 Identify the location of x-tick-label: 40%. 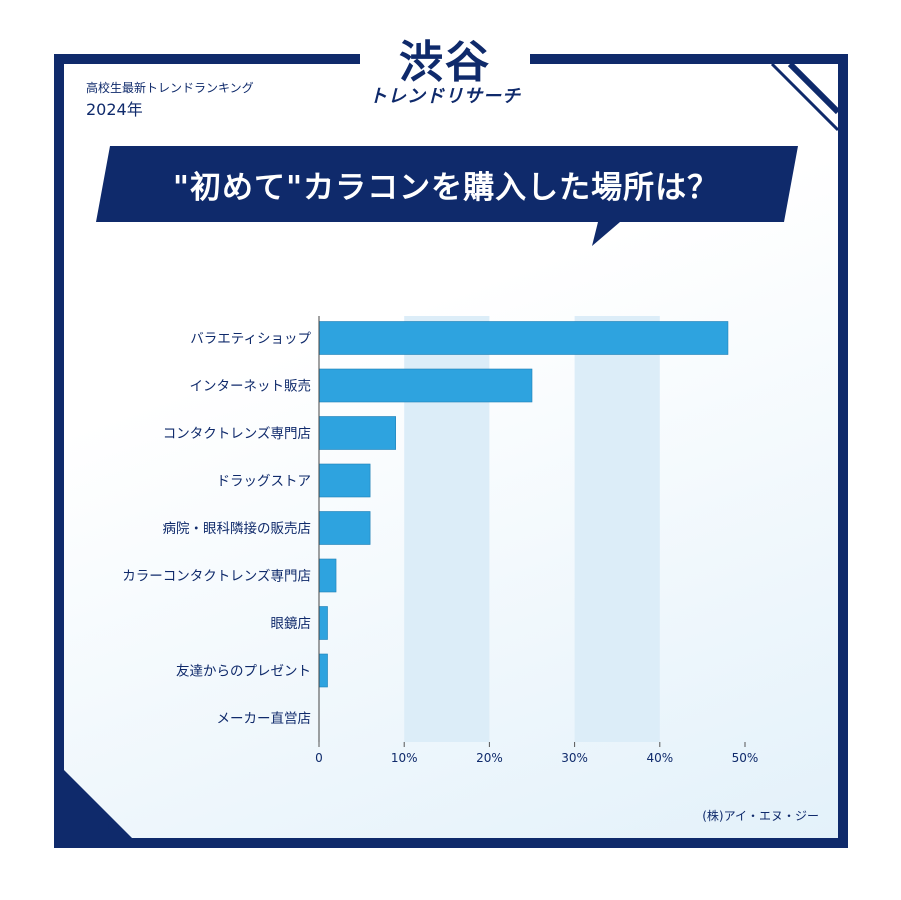
(659, 758).